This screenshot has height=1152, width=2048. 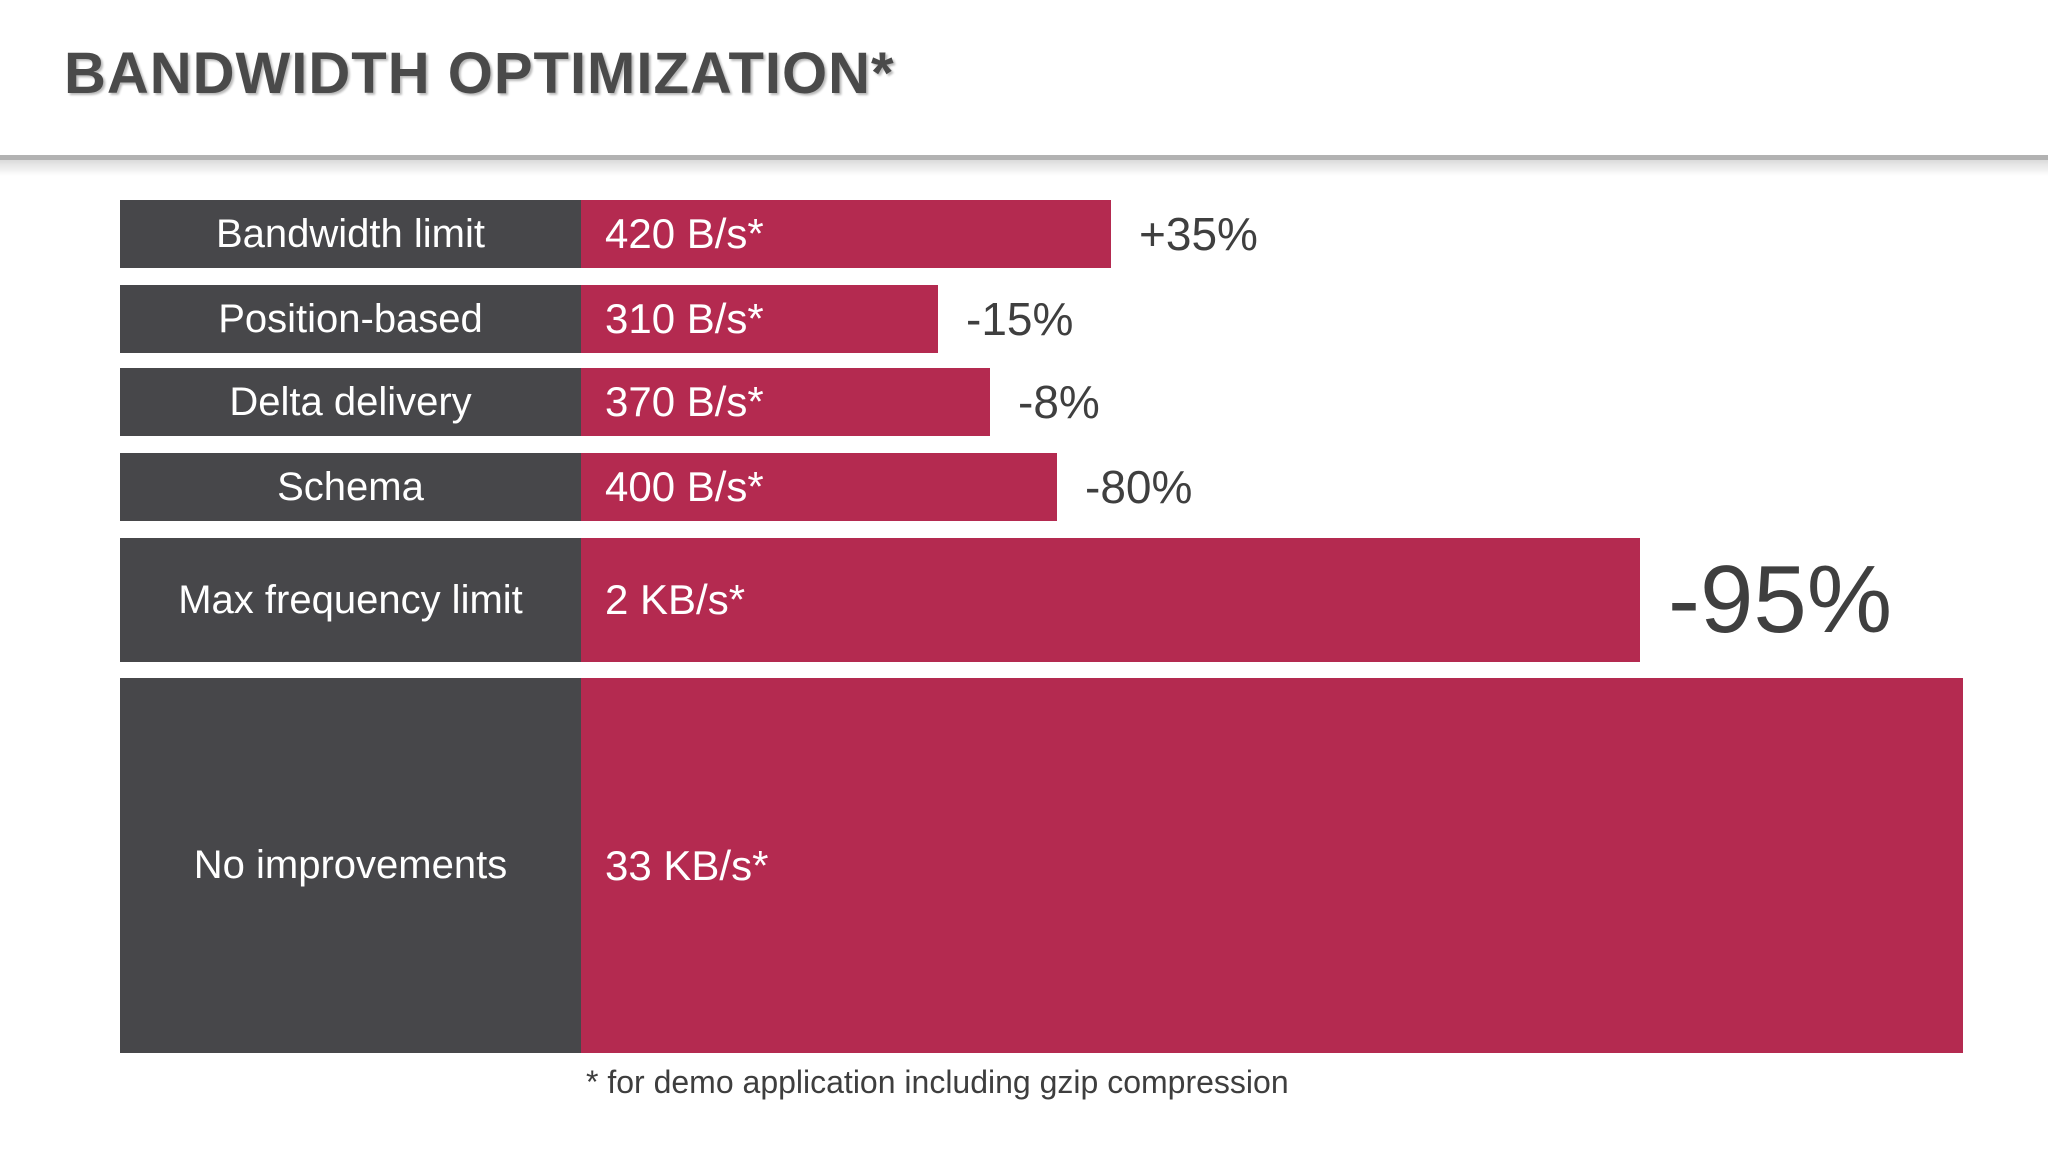 I want to click on category-label: No improvements, so click(x=350, y=865).